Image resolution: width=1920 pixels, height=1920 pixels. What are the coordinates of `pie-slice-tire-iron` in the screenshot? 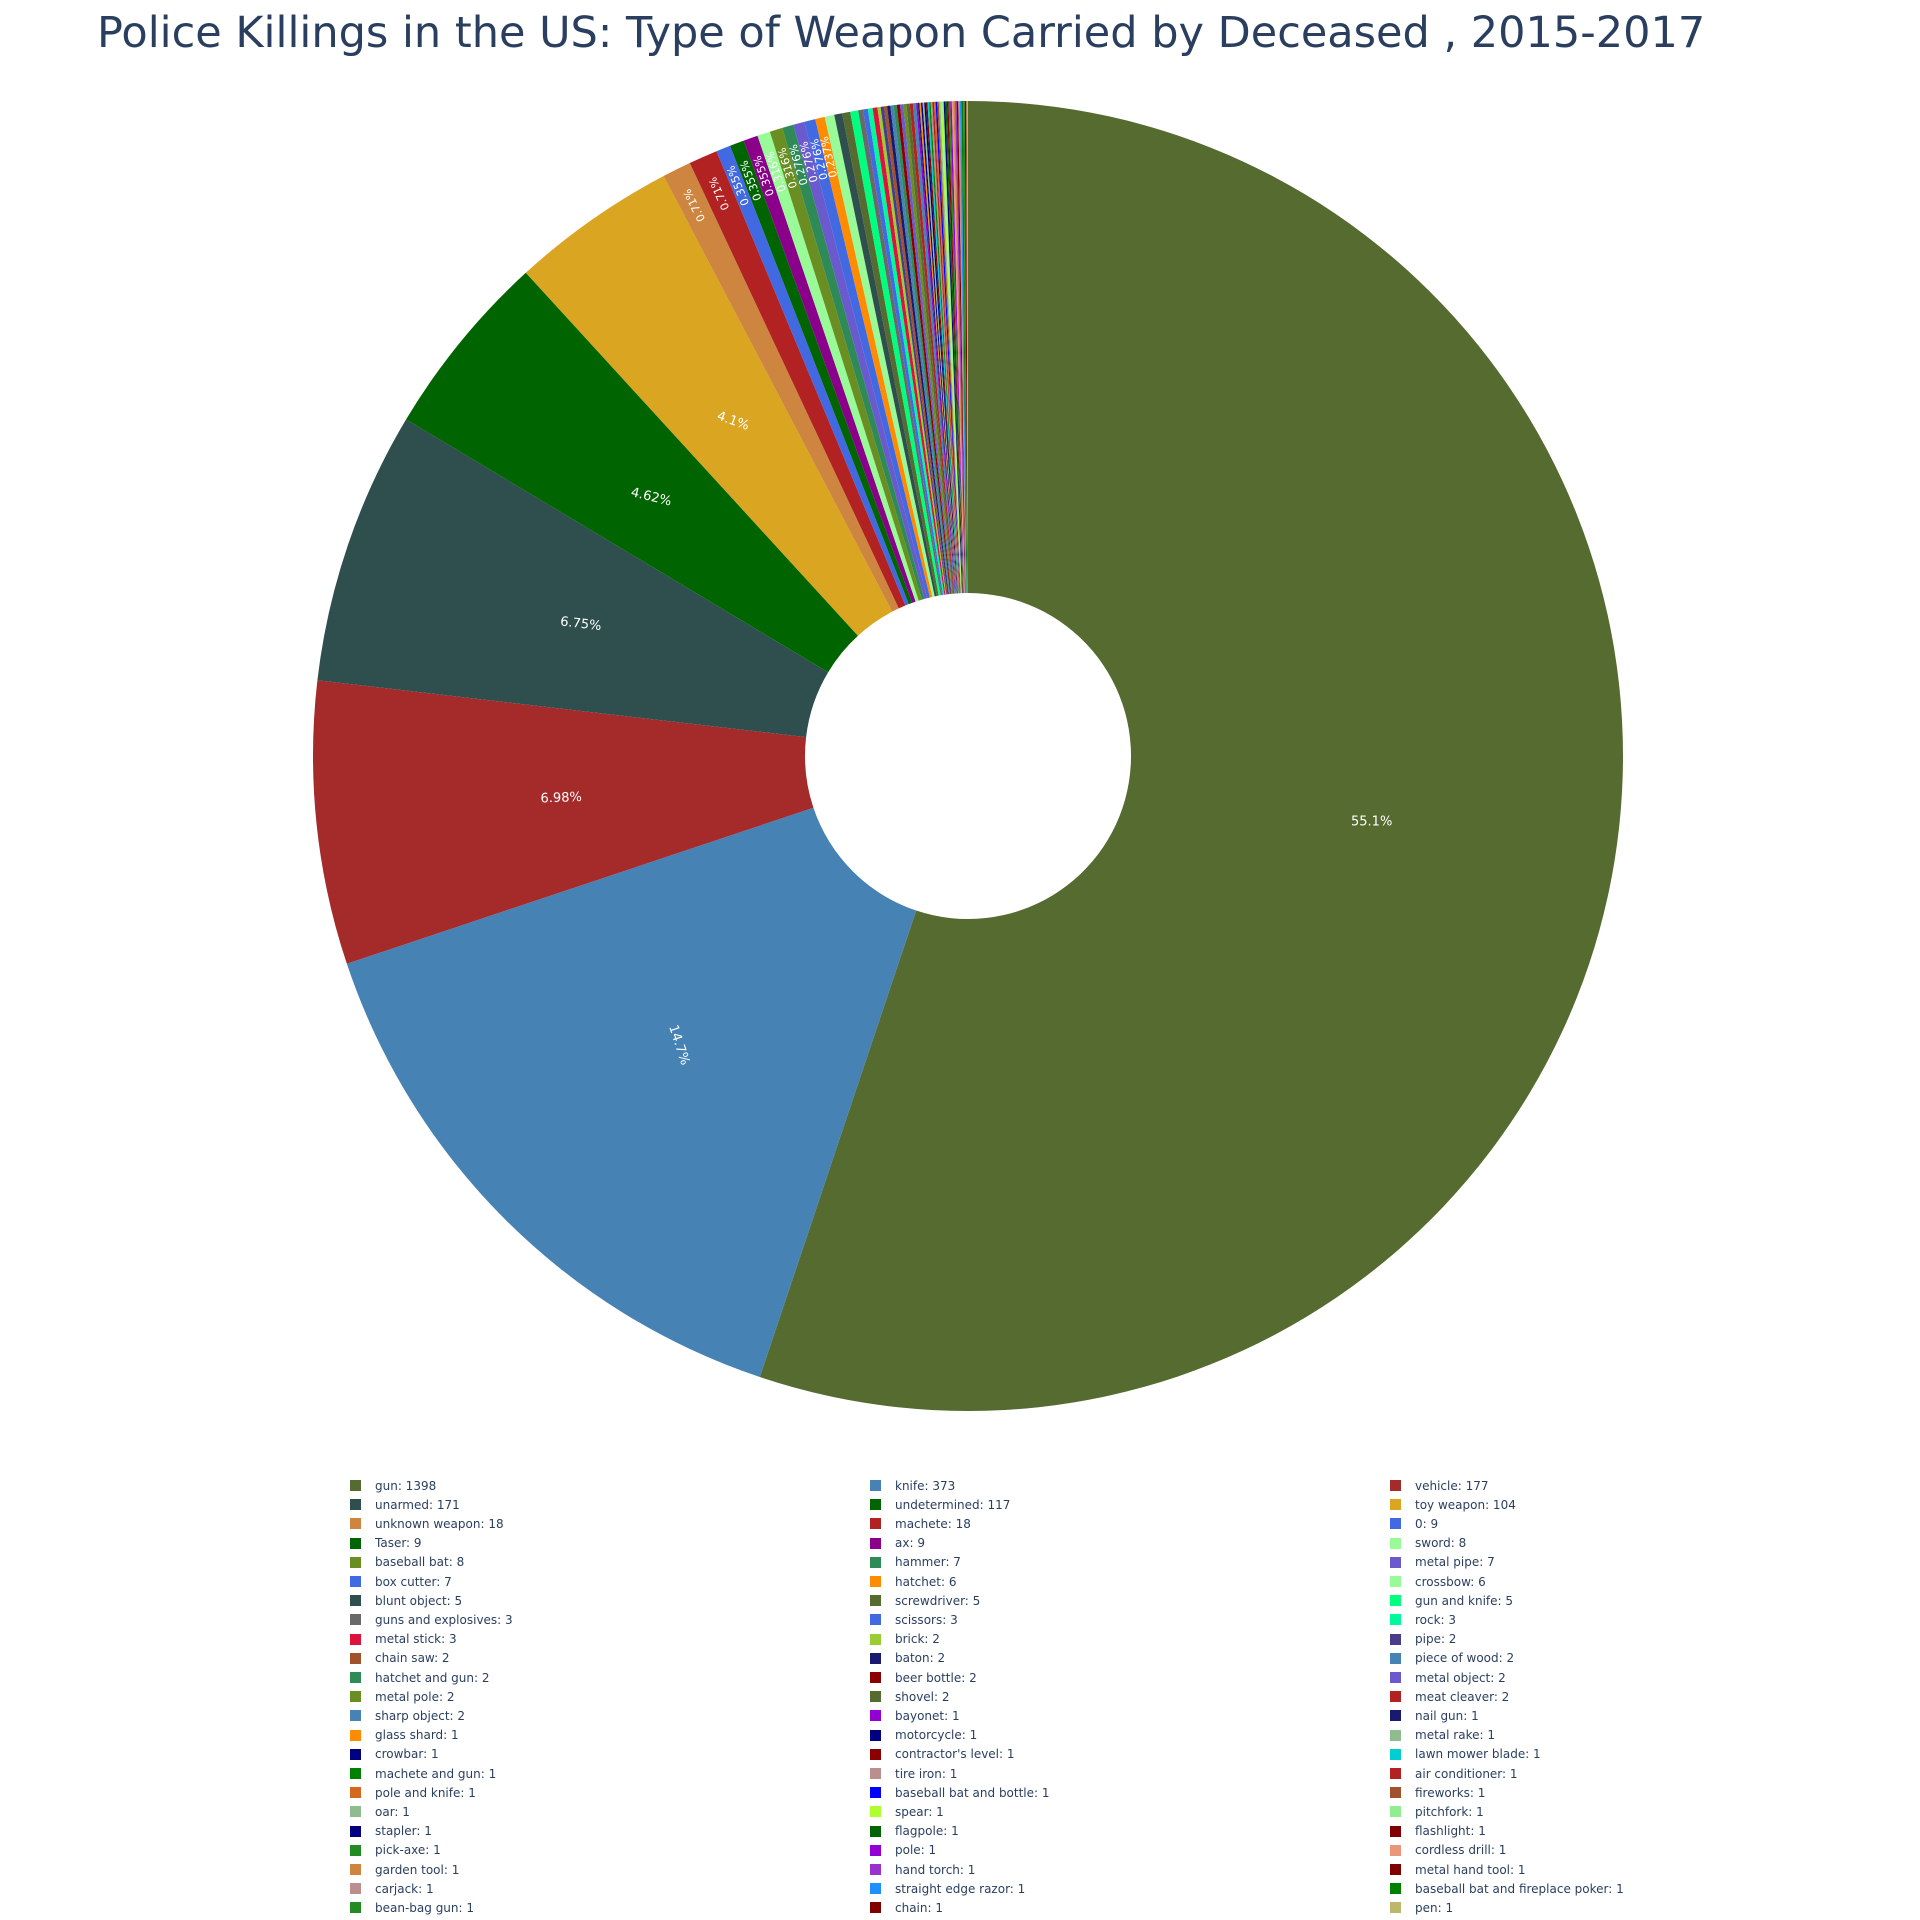 It's located at (945, 347).